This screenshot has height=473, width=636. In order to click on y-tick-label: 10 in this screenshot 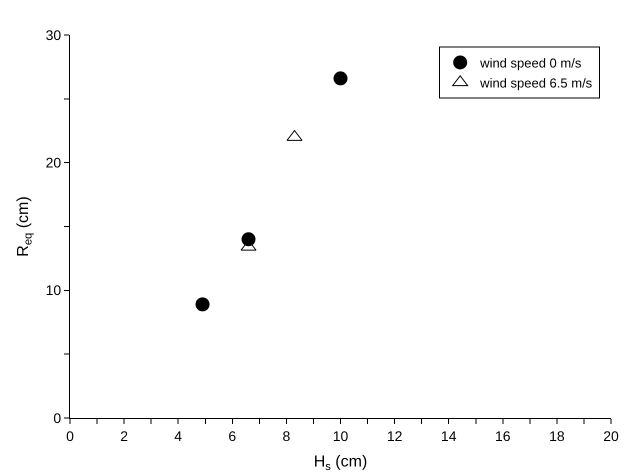, I will do `click(54, 290)`.